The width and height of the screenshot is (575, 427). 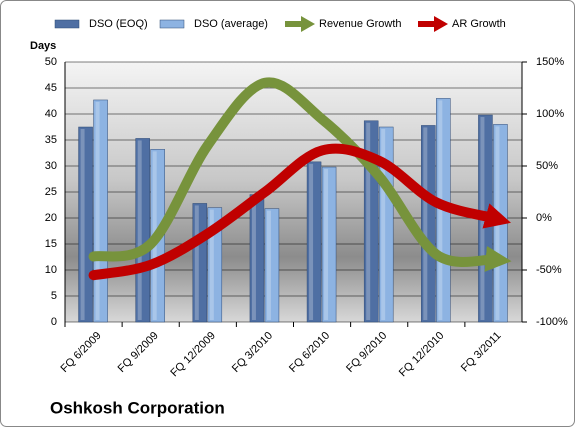 What do you see at coordinates (550, 114) in the screenshot?
I see `y2-tick-label: 100%` at bounding box center [550, 114].